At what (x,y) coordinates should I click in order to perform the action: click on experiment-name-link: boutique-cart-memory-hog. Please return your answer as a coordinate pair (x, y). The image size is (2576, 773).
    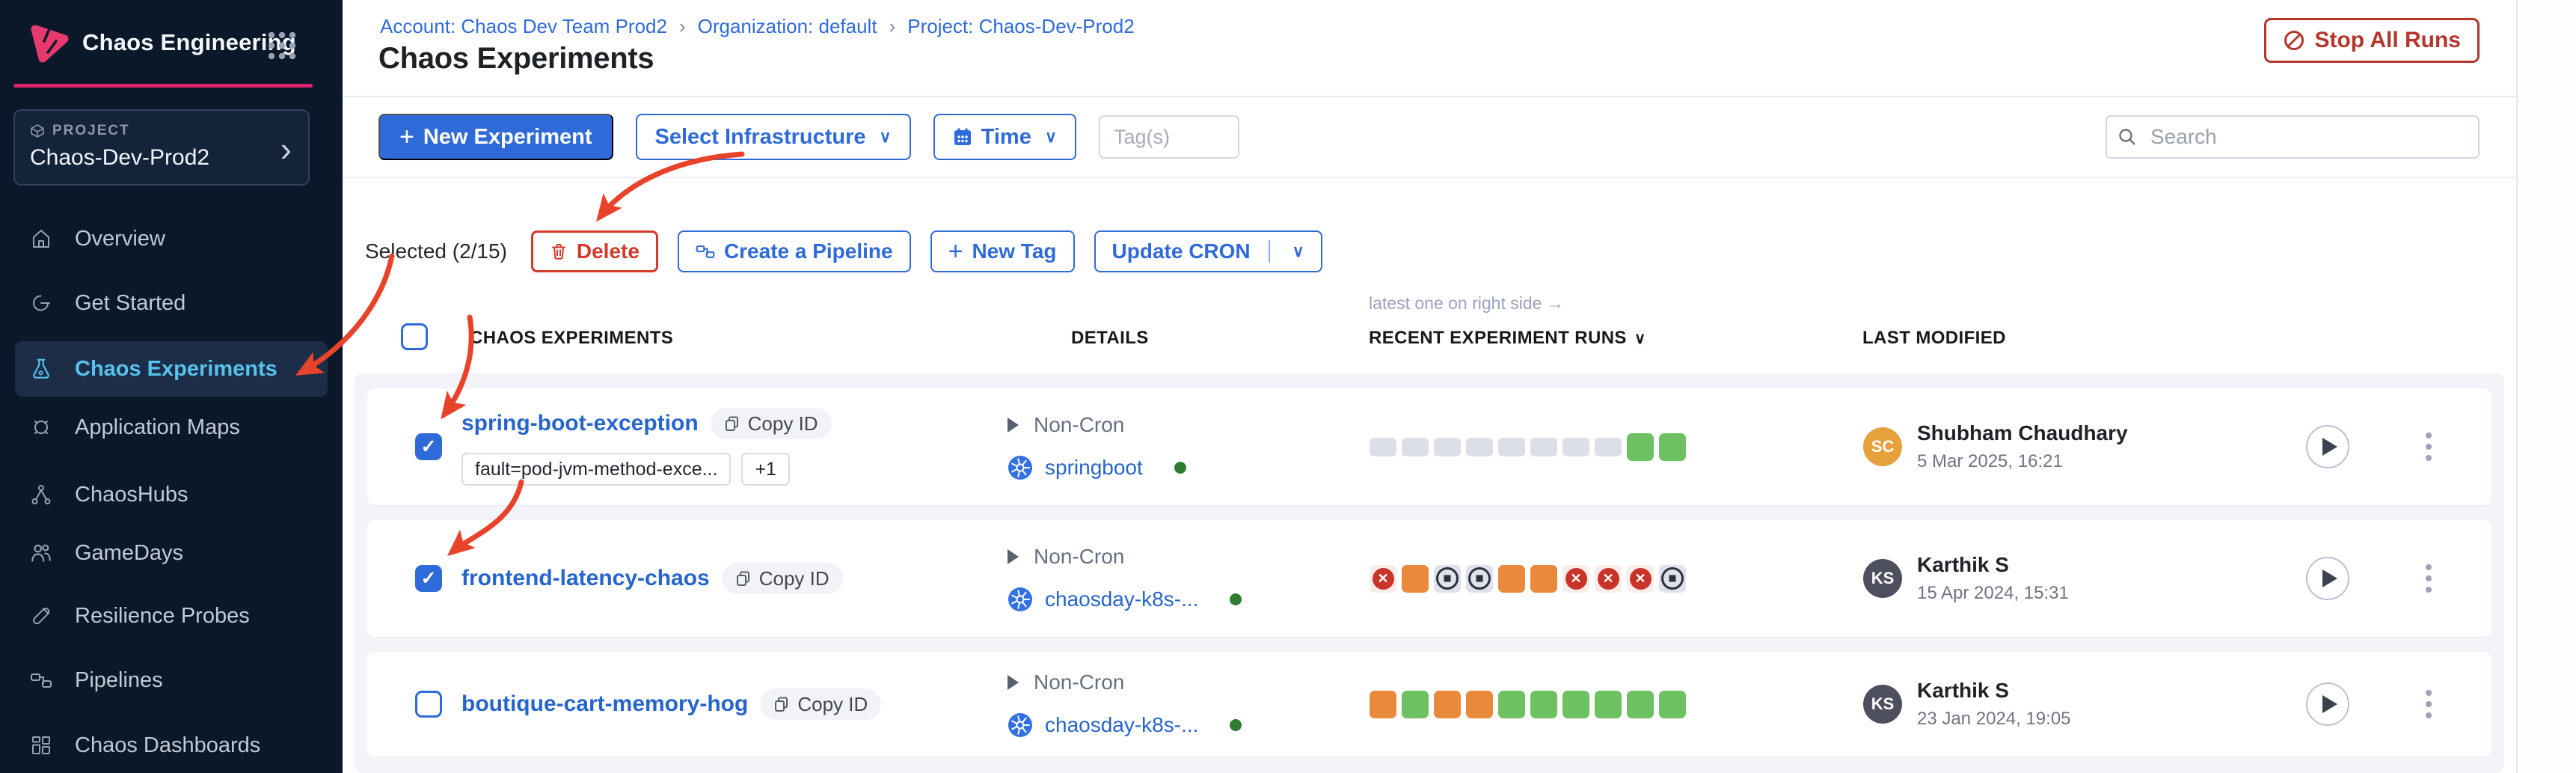
    Looking at the image, I should click on (605, 703).